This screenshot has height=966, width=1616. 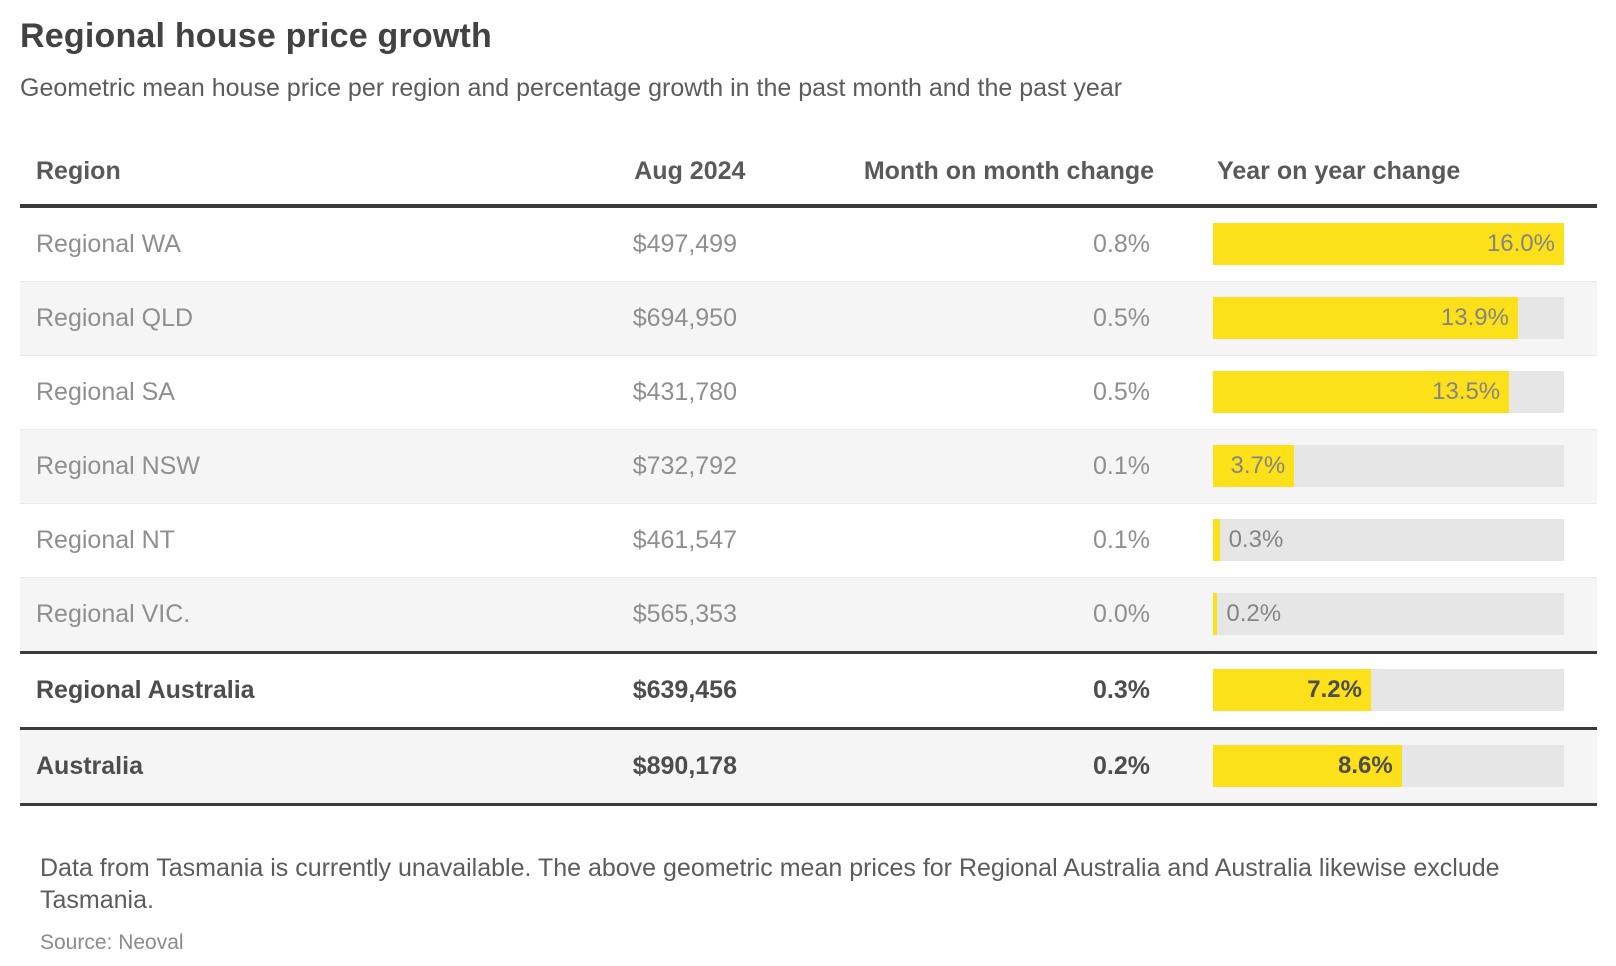 I want to click on yoy-bar-track: 0.3%, so click(x=1388, y=540).